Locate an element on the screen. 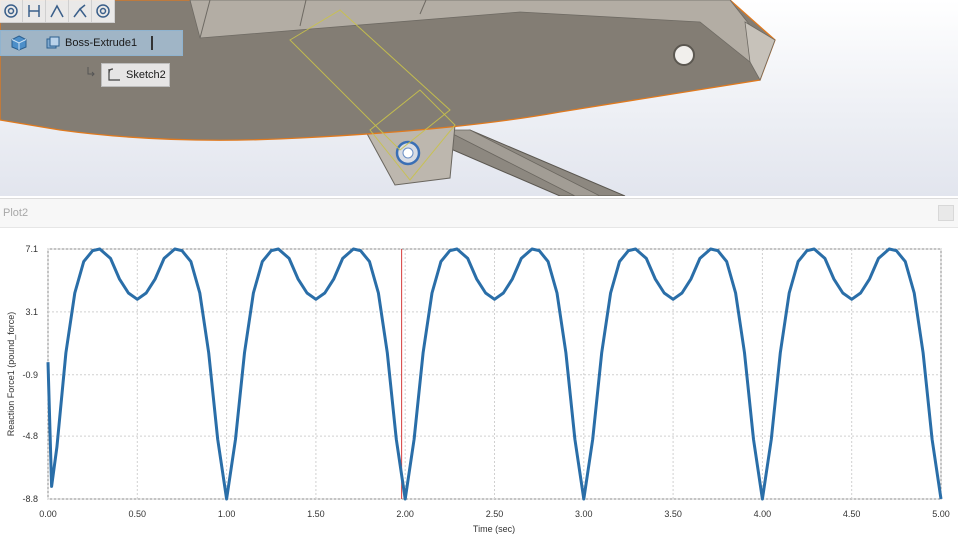  view-toolbar is located at coordinates (57, 11).